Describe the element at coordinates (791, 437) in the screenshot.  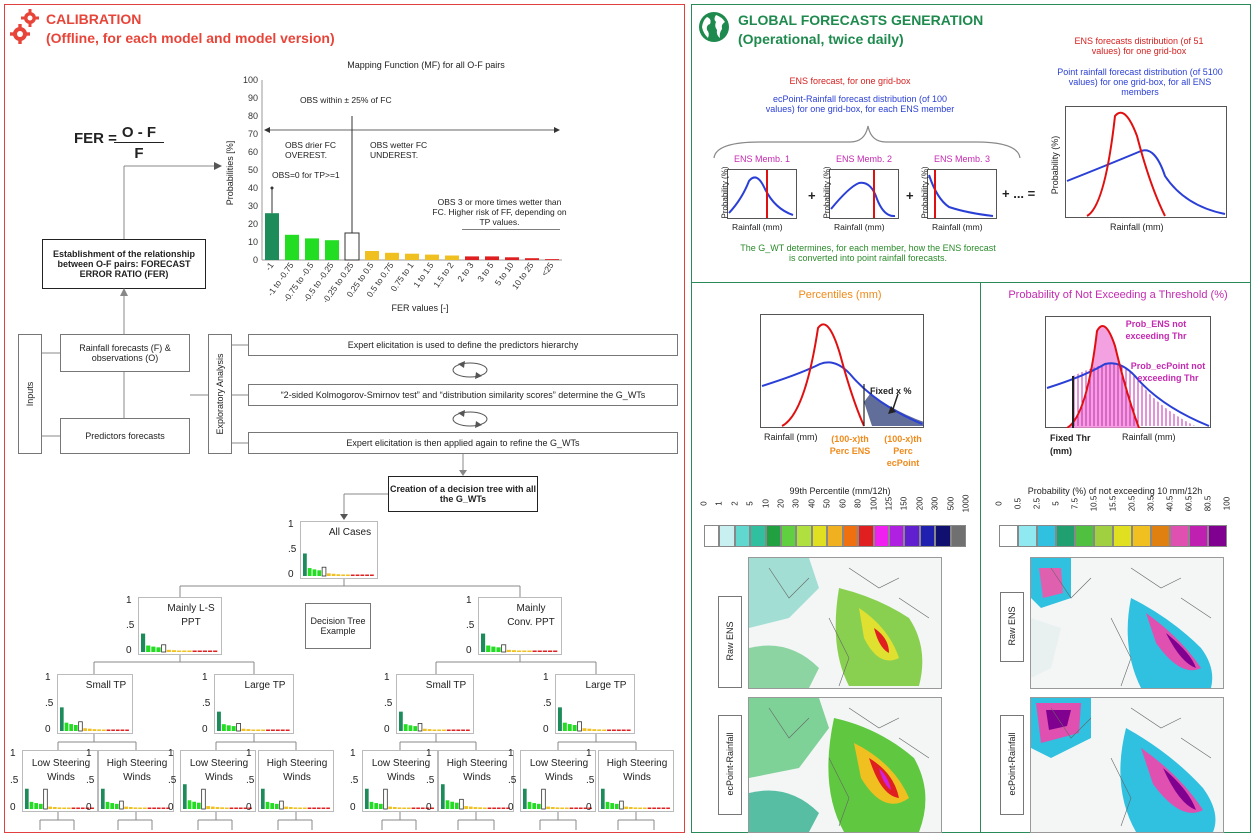
I see `percentiles-xaxis-label: Rainfall (mm)` at that location.